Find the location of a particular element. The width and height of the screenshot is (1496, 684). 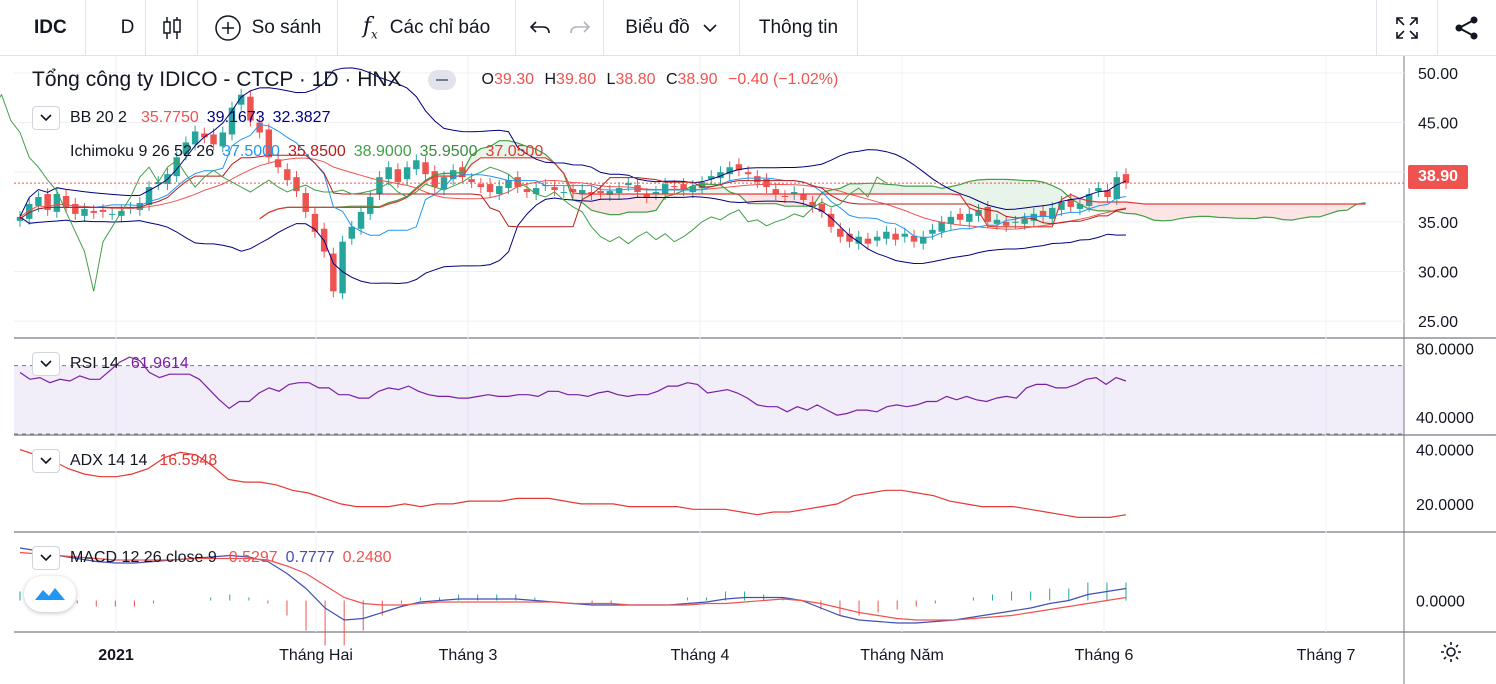

macd-pane is located at coordinates (573, 596).